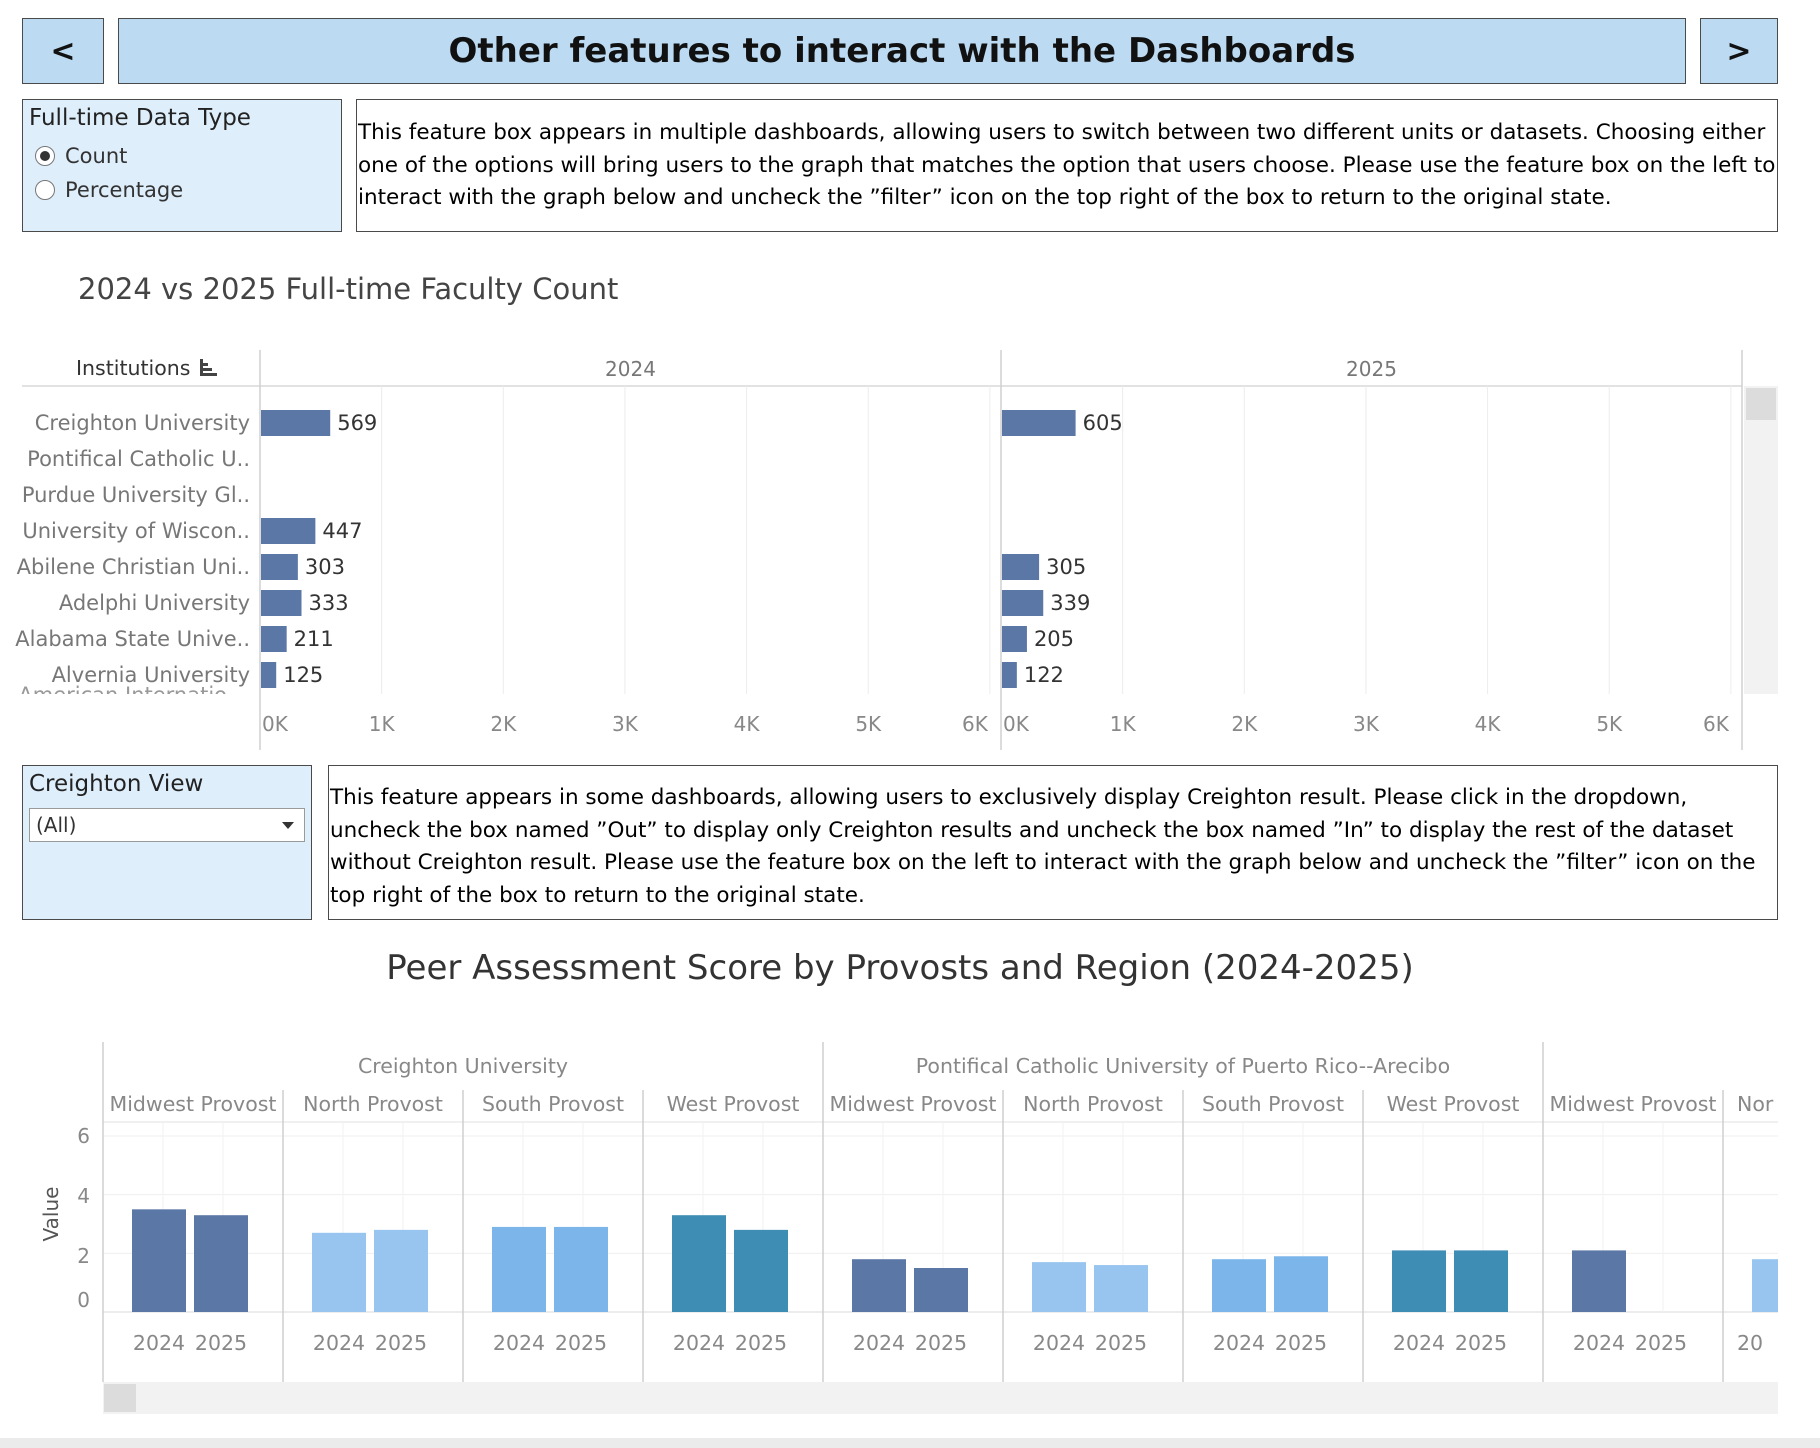 The height and width of the screenshot is (1448, 1820). I want to click on y-tick-label: 2, so click(83, 1256).